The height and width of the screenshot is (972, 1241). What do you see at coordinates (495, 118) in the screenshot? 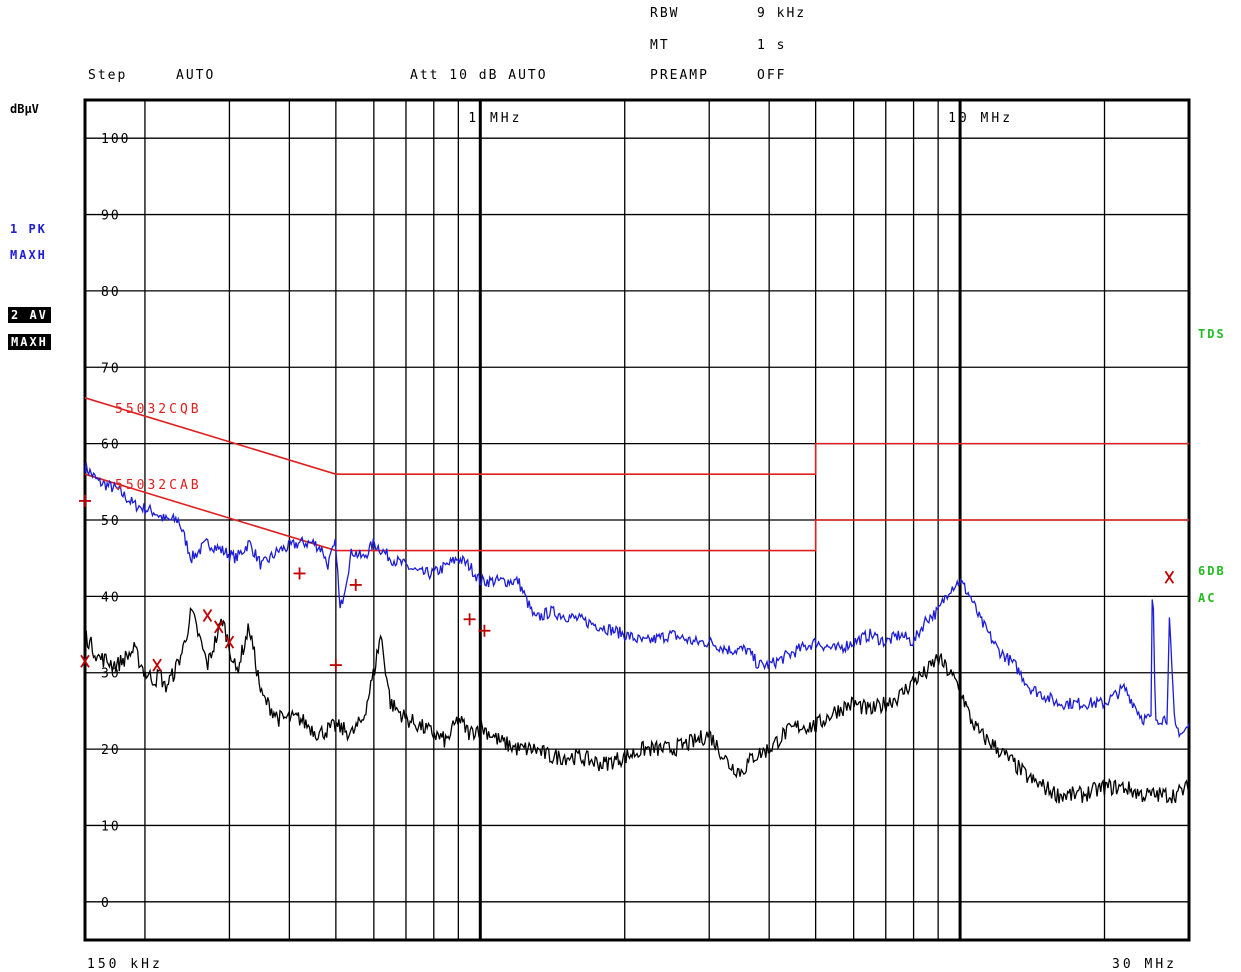
I see `x-axis-label: 1 MHz` at bounding box center [495, 118].